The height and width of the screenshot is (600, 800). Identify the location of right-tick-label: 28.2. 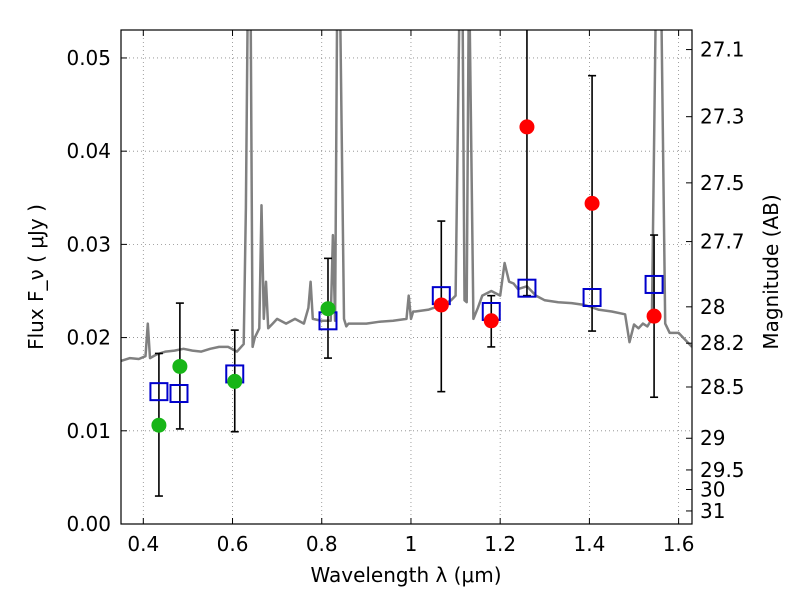
(722, 343).